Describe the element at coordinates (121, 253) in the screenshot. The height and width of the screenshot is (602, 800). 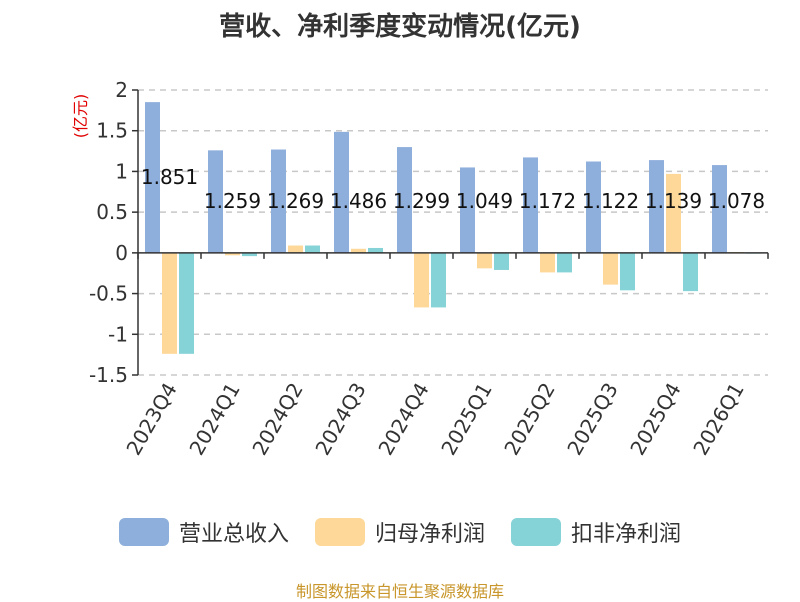
I see `y-tick-label: 0` at that location.